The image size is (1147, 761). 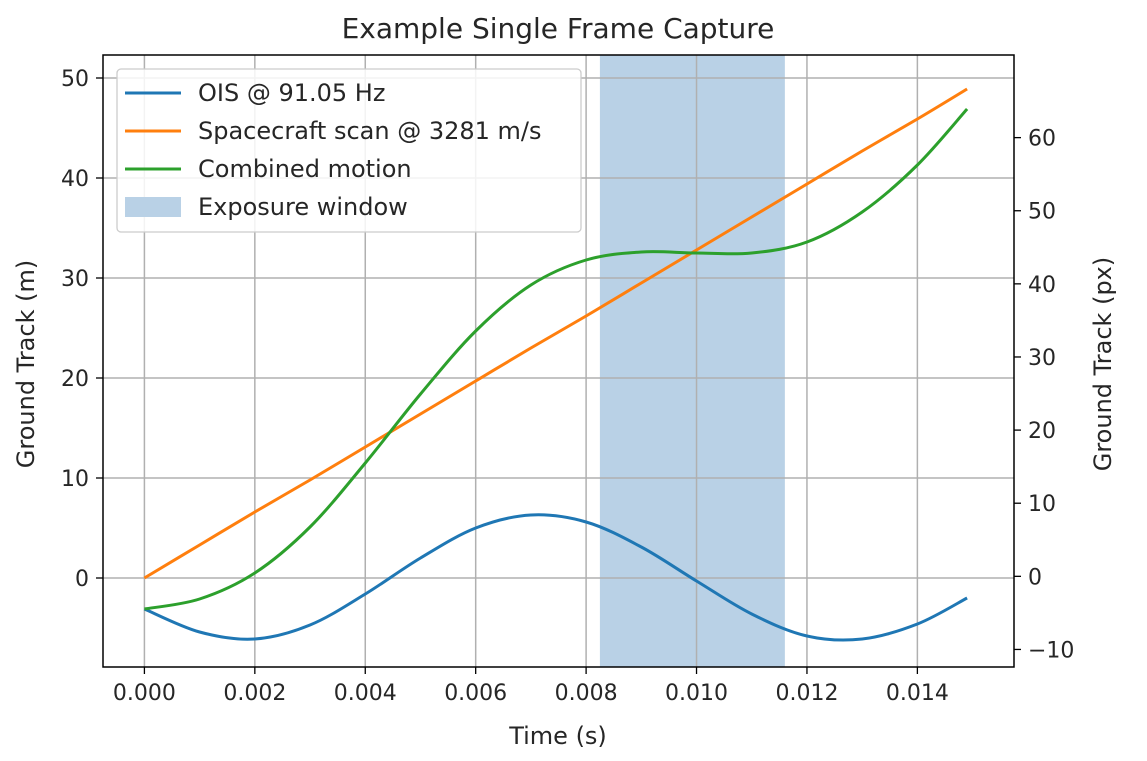 What do you see at coordinates (303, 207) in the screenshot?
I see `legend-label: Exposure window` at bounding box center [303, 207].